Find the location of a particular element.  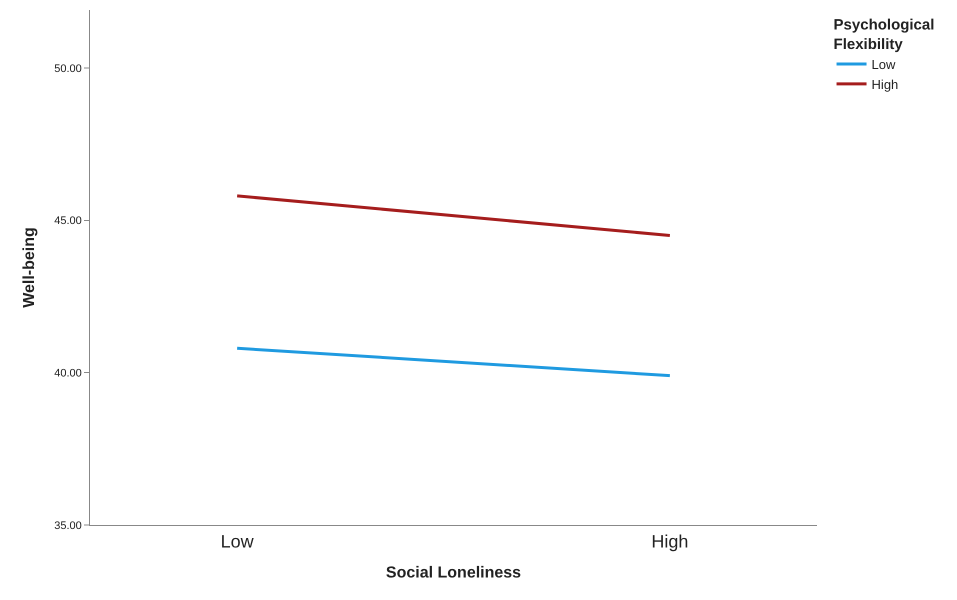

y-tick-label: 45.00 is located at coordinates (68, 221).